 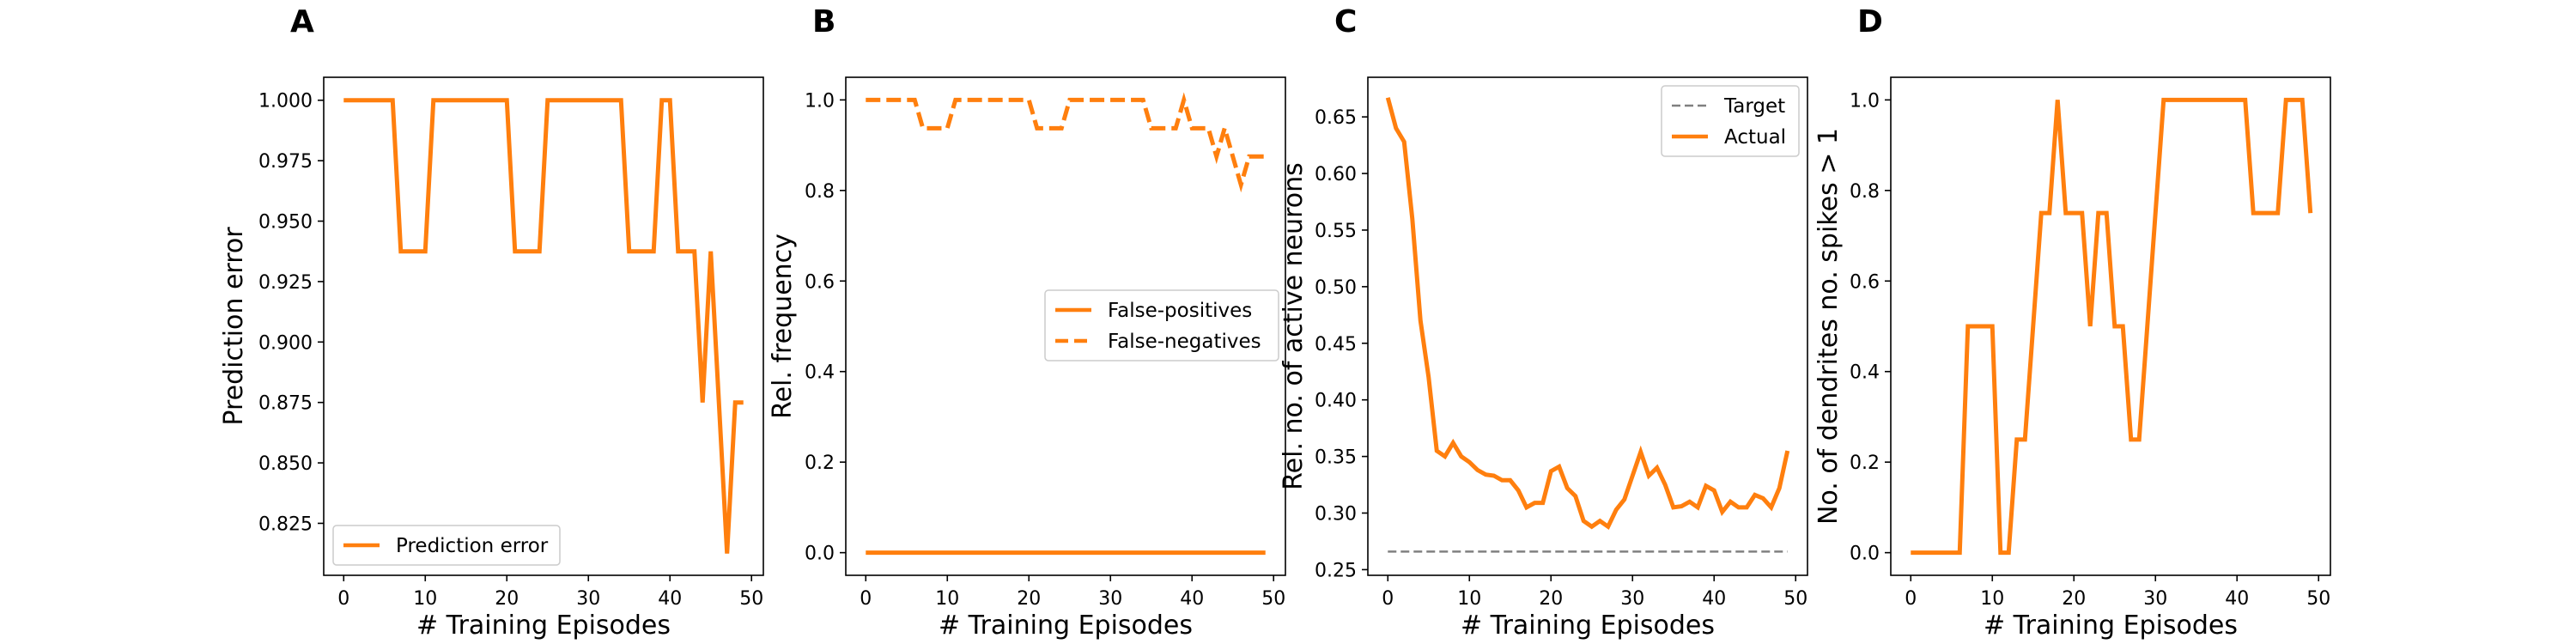 What do you see at coordinates (285, 223) in the screenshot?
I see `y-tick-label: 0.950` at bounding box center [285, 223].